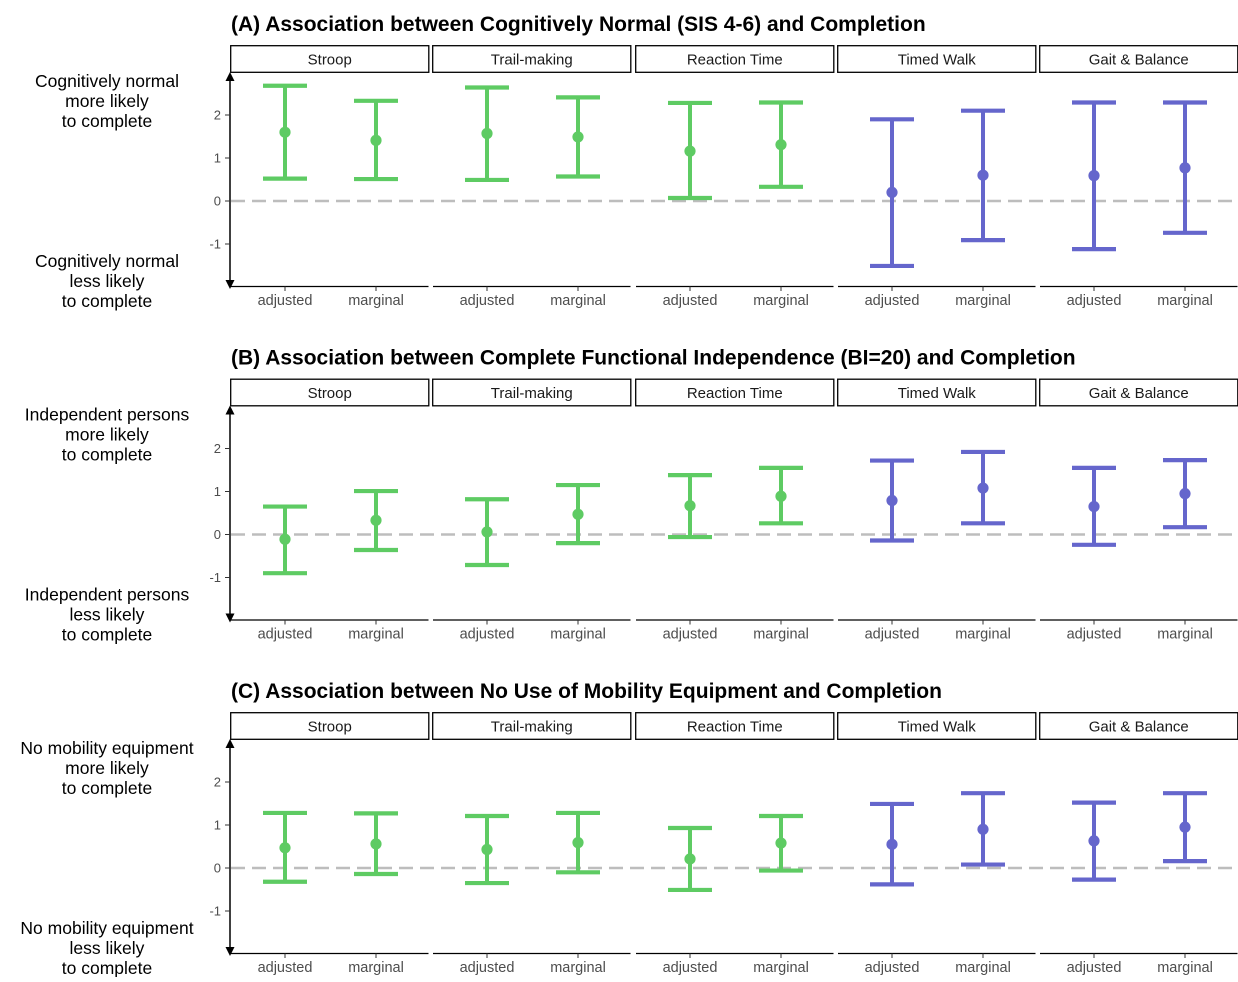 This screenshot has width=1238, height=982. Describe the element at coordinates (532, 510) in the screenshot. I see `facet-trail-making: Trail-making adjusted marginal` at that location.